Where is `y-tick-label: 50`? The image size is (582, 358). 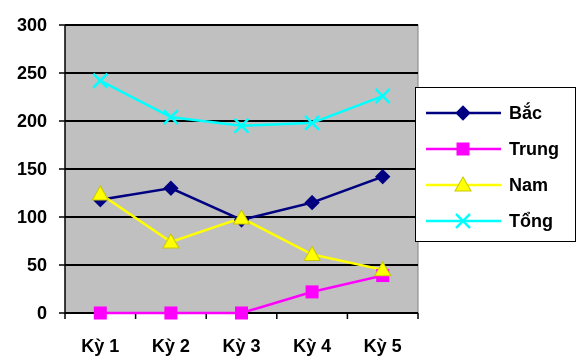
y-tick-label: 50 is located at coordinates (37, 265).